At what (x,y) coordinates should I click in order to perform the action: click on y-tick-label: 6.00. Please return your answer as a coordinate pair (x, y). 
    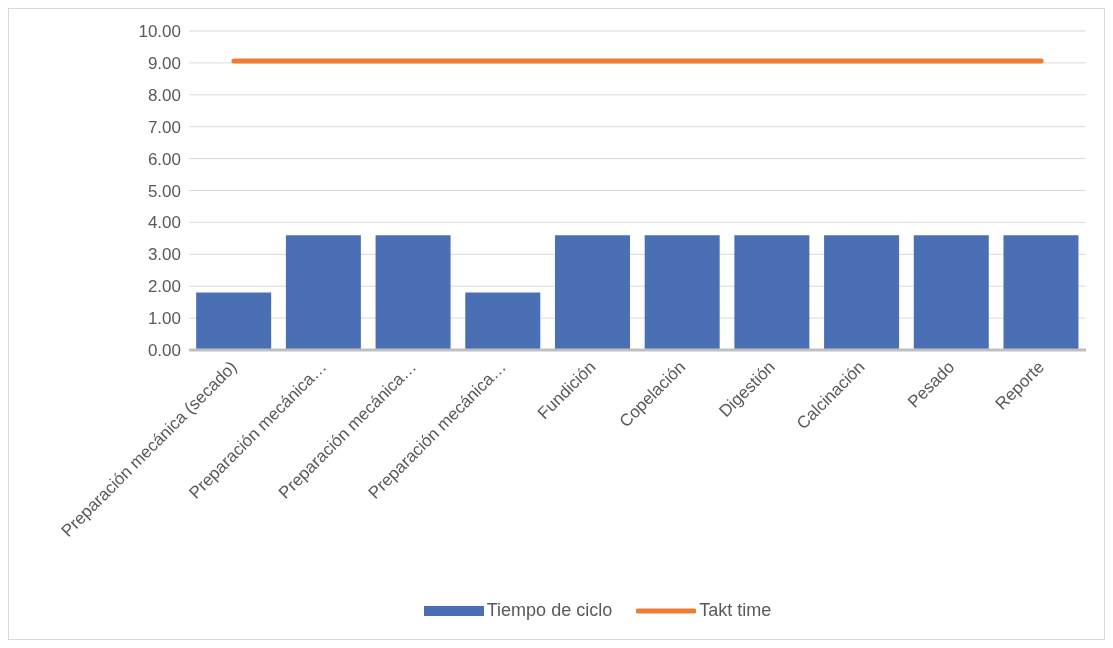
    Looking at the image, I should click on (164, 159).